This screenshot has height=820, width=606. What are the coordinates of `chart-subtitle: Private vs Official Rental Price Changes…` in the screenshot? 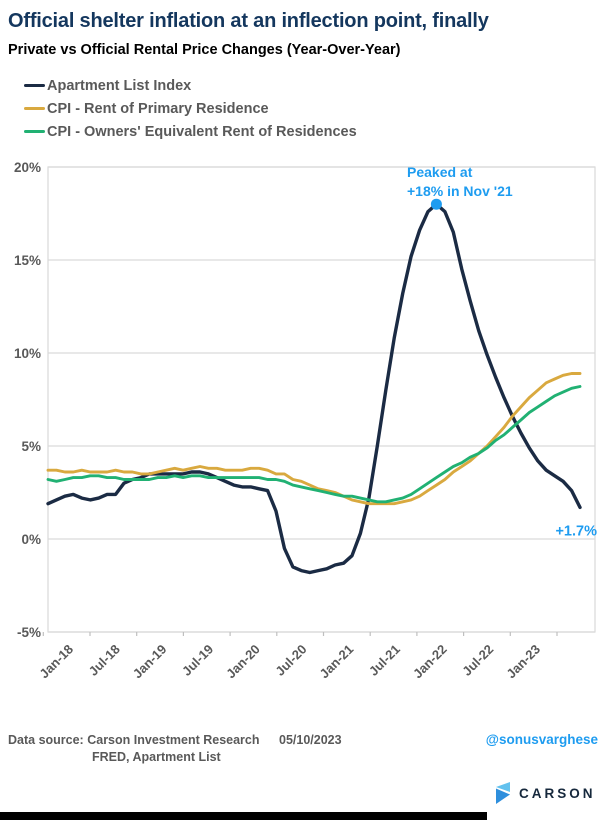 It's located at (204, 50).